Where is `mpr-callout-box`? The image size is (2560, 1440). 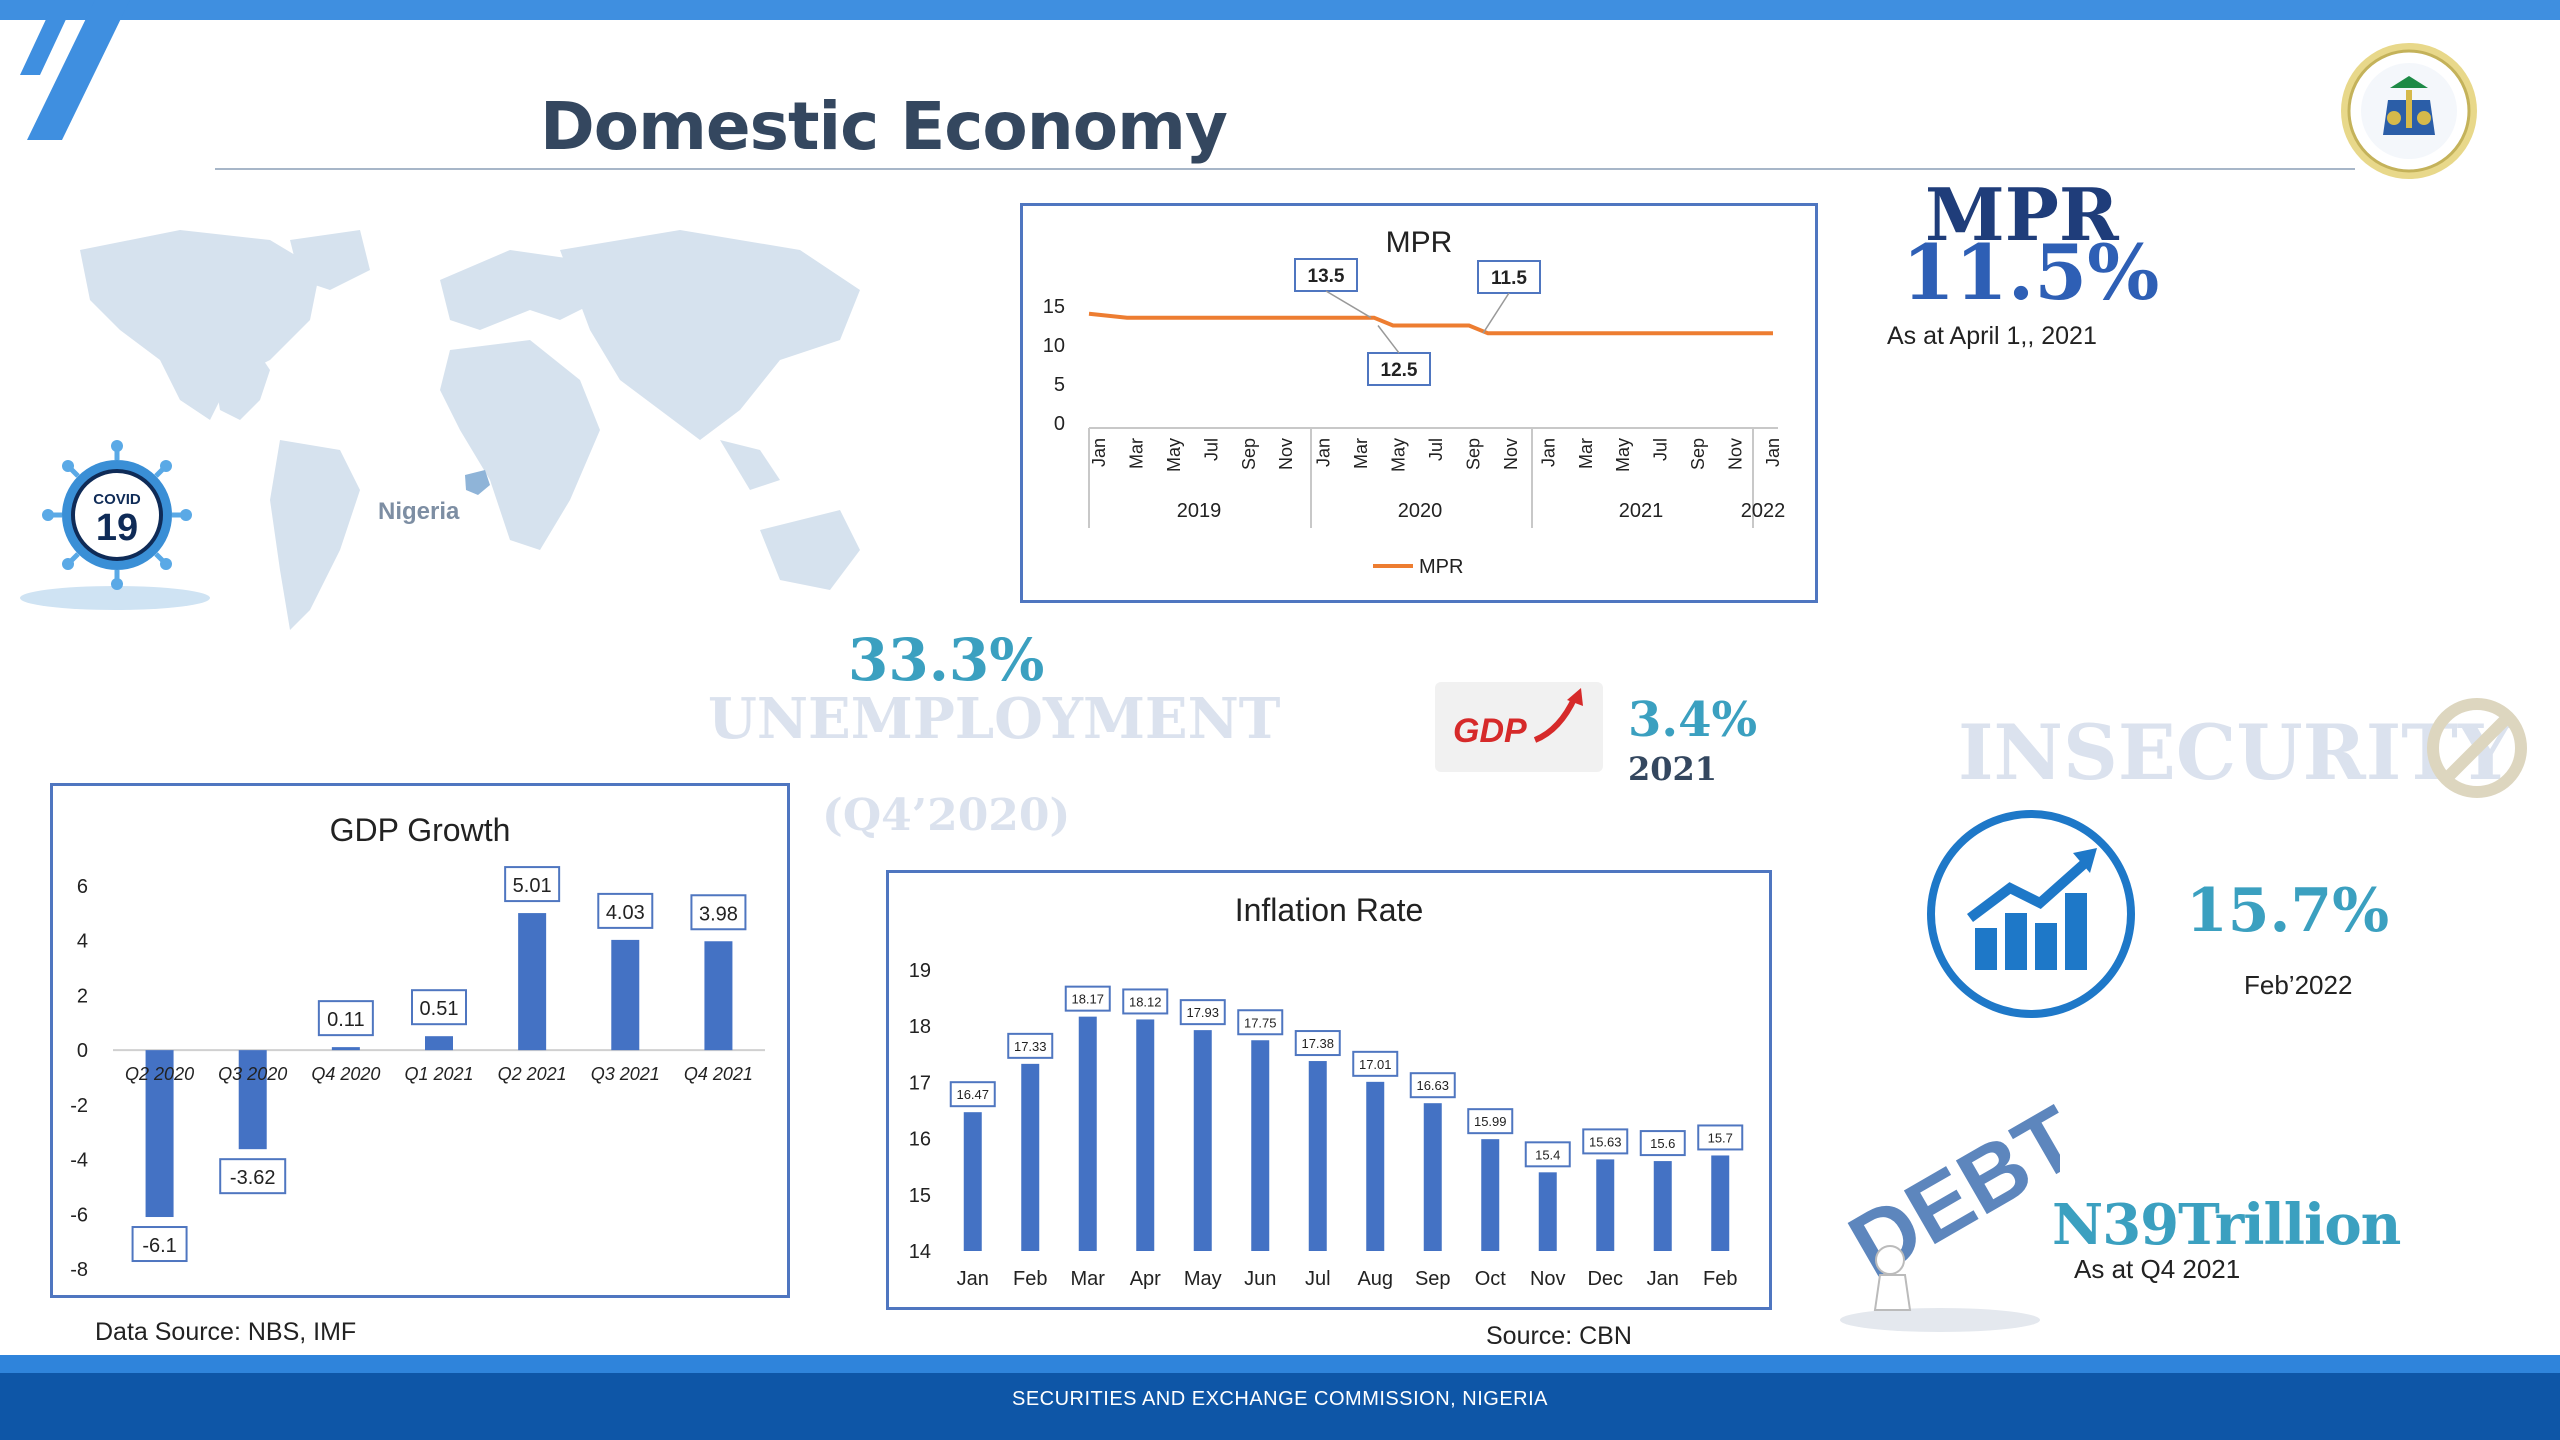 mpr-callout-box is located at coordinates (1399, 369).